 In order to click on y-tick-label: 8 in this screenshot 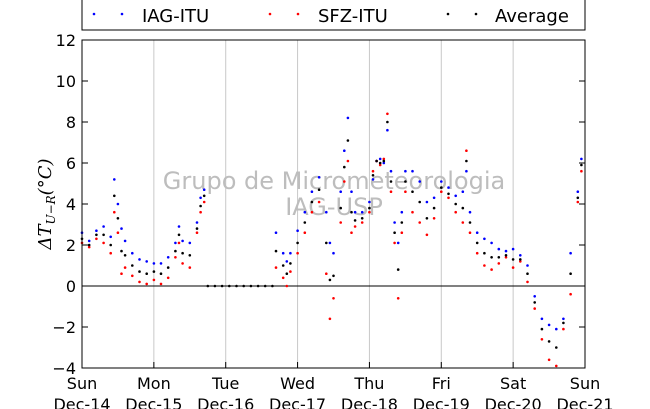, I will do `click(71, 122)`.